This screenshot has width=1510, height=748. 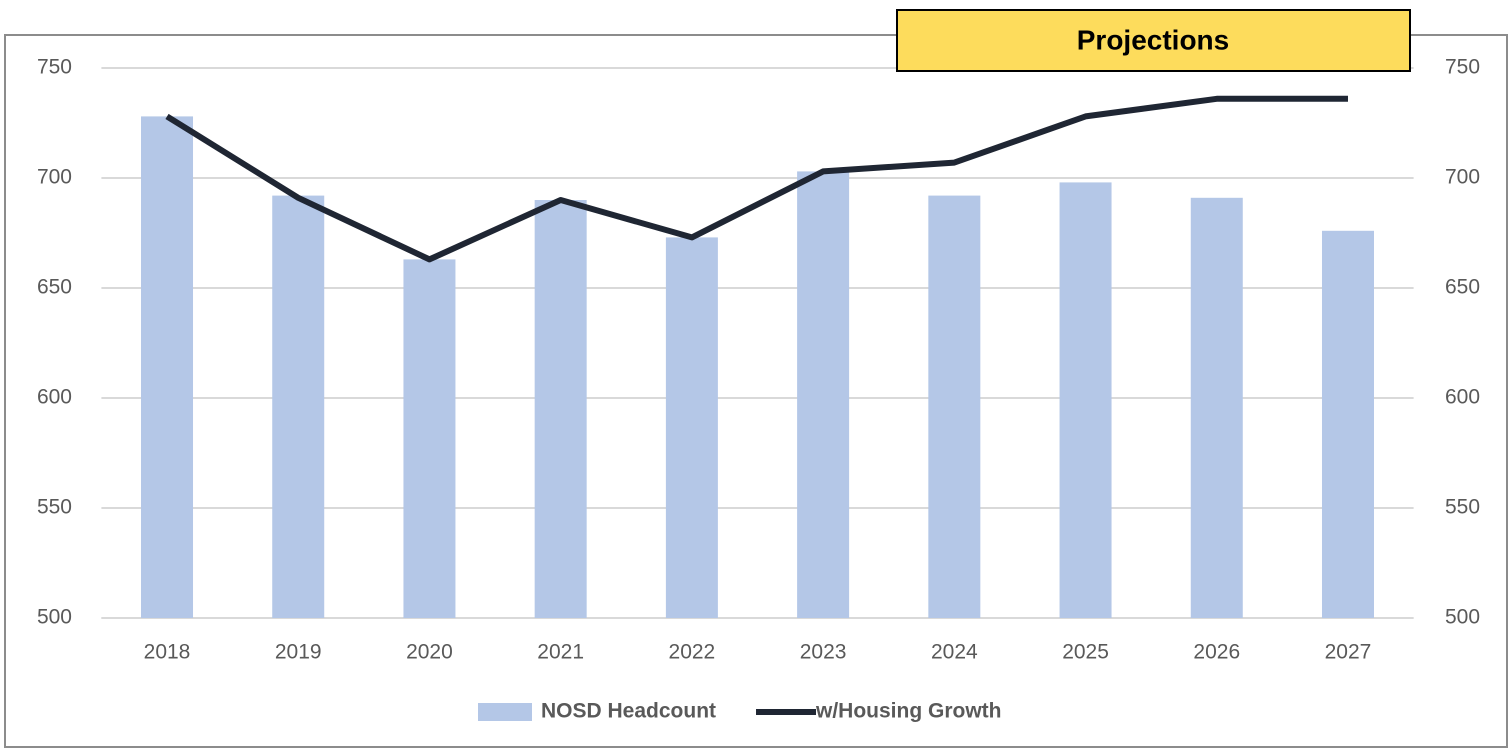 I want to click on x-tick-label: 2018, so click(x=167, y=652).